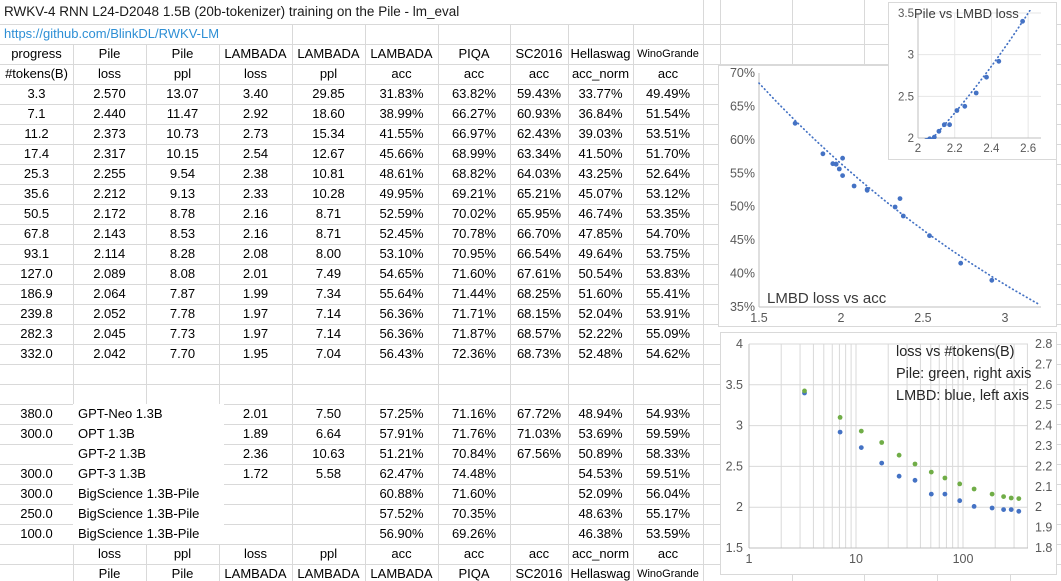  I want to click on column-header: progress, so click(36, 53).